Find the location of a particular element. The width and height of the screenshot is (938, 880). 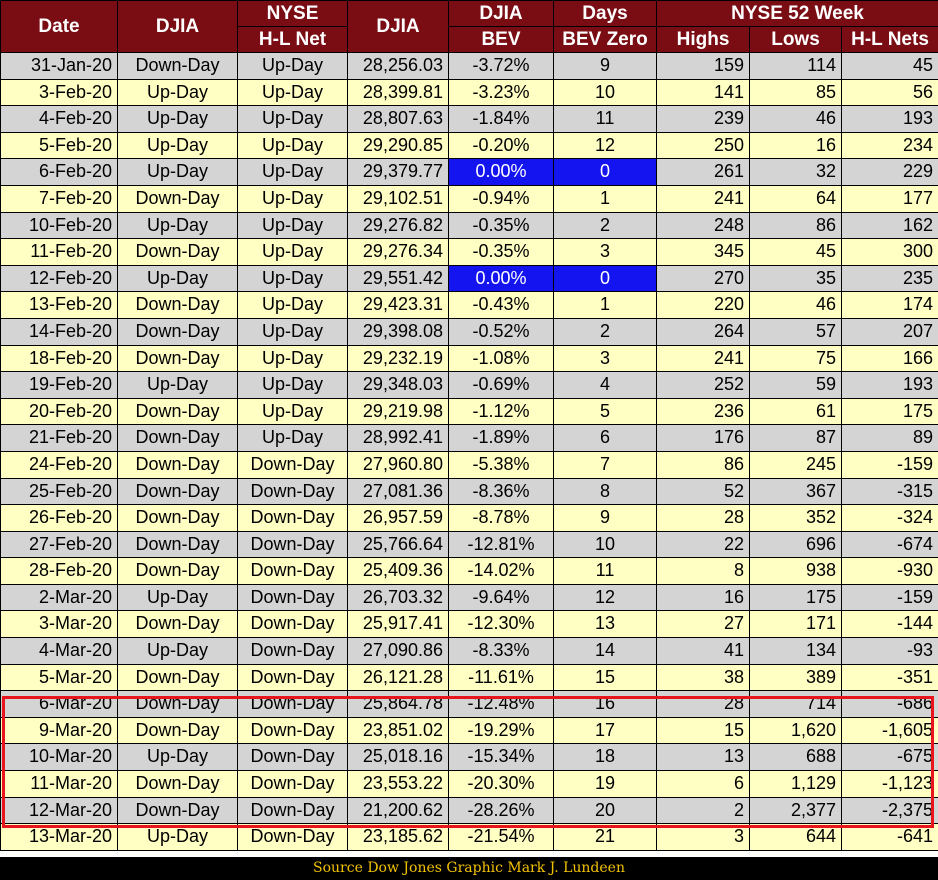

cell-djia: 23,851.02 is located at coordinates (398, 730).